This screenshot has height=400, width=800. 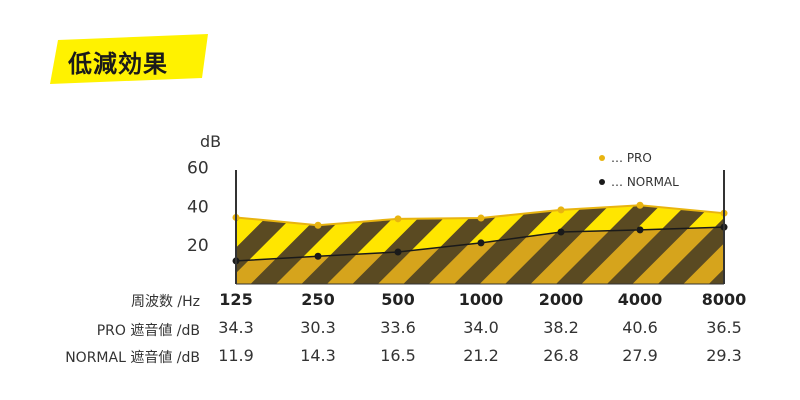 I want to click on normal-area, so click(x=480, y=255).